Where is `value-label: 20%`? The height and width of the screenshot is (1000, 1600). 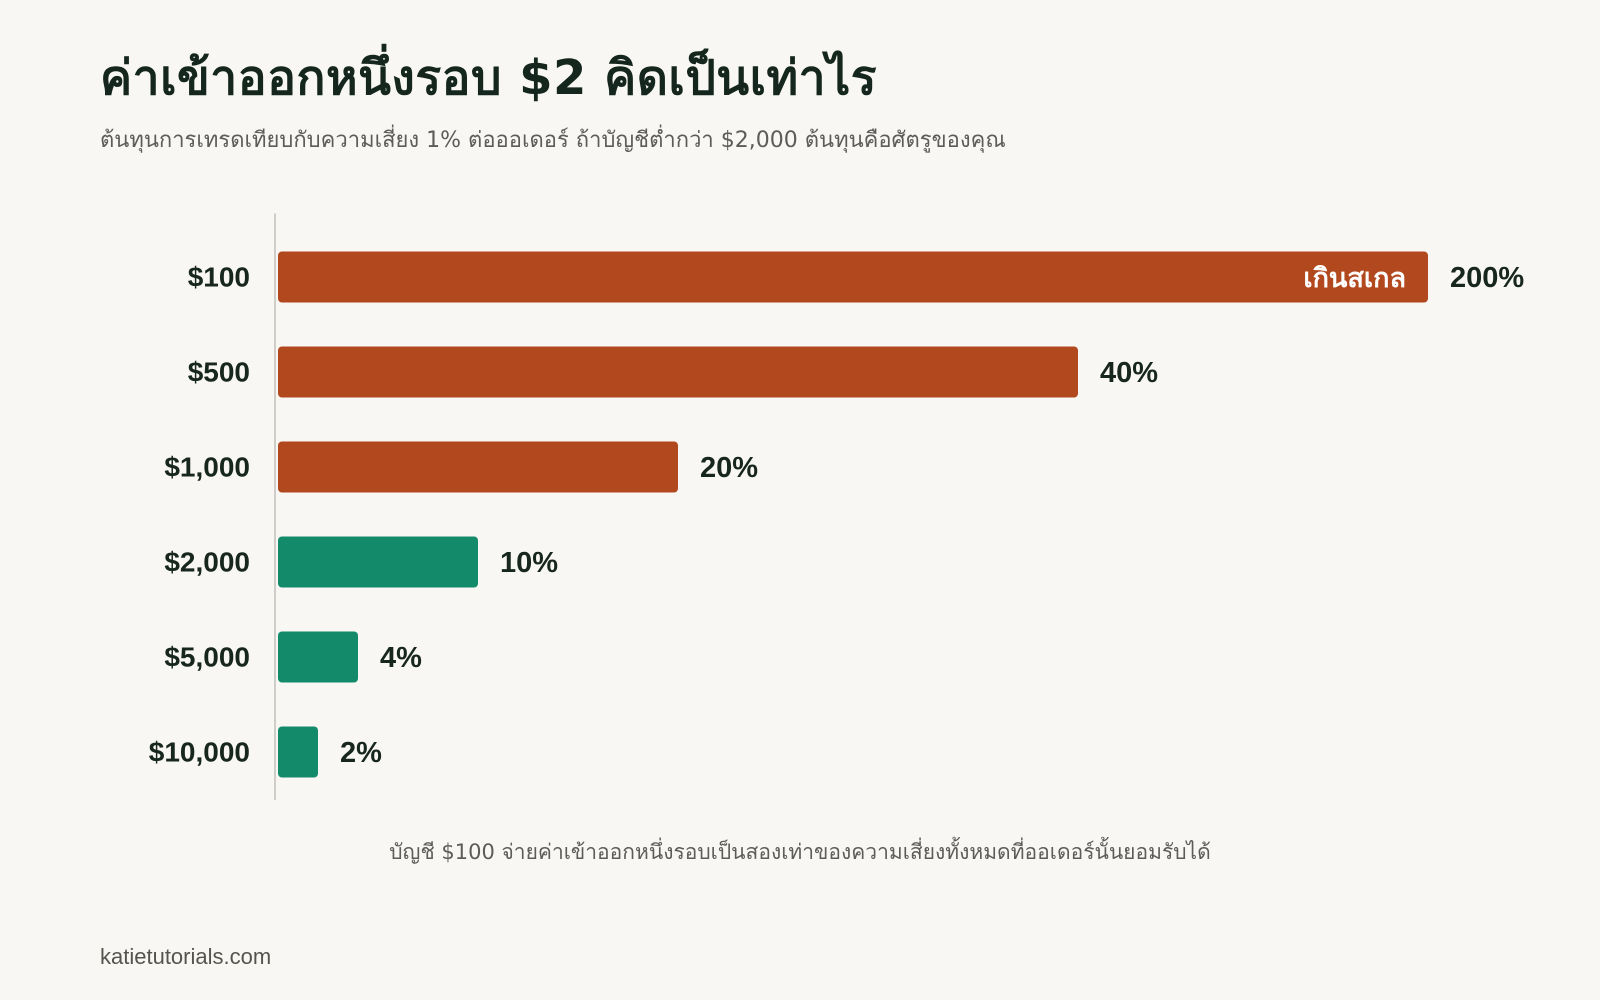
value-label: 20% is located at coordinates (729, 468).